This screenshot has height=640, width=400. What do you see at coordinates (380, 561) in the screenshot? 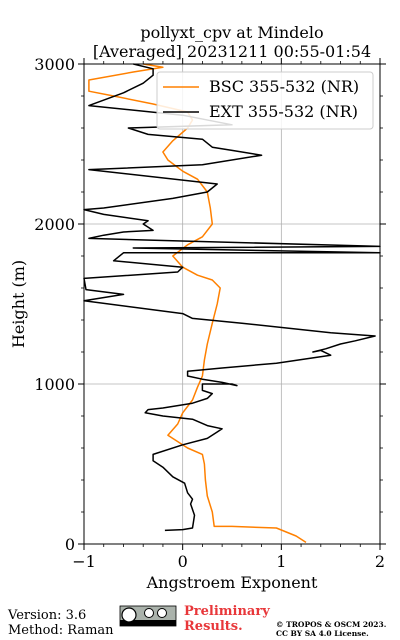
I see `x-tick-label-3: 2` at bounding box center [380, 561].